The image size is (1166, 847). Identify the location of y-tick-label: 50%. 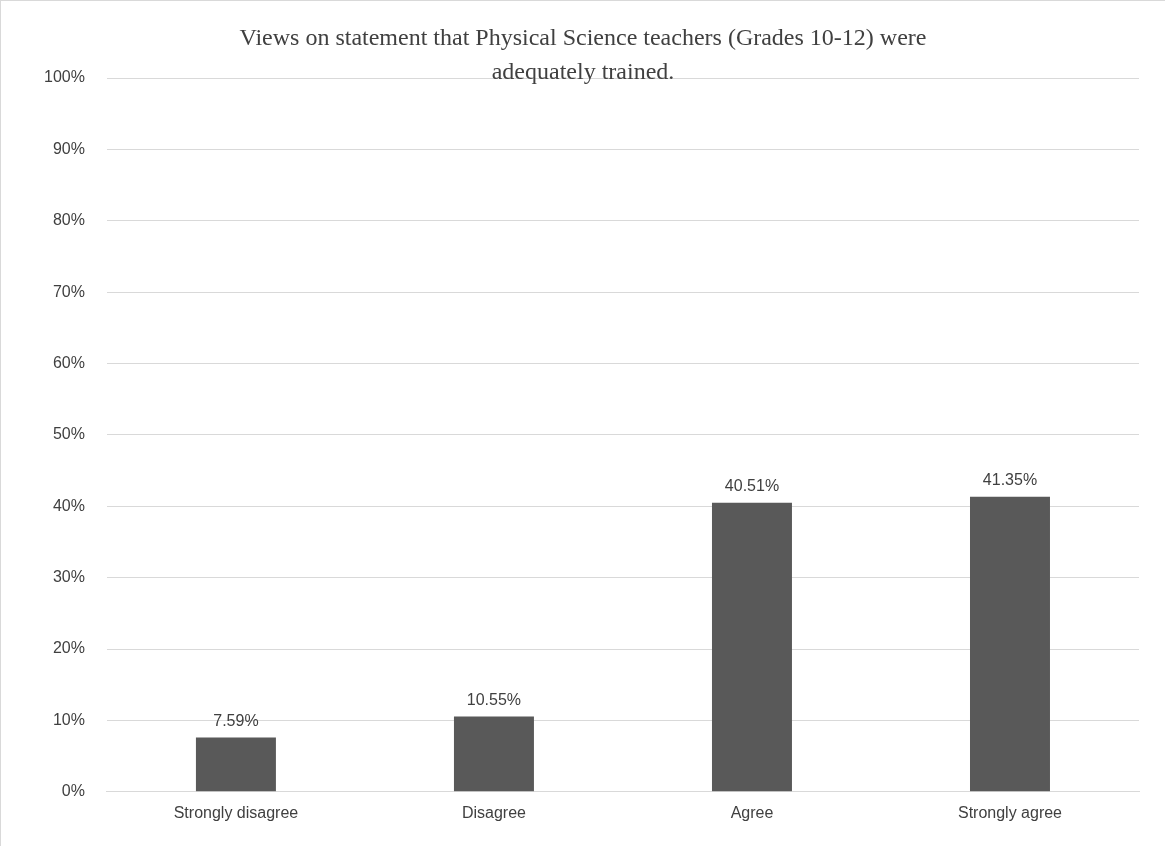
(68, 434).